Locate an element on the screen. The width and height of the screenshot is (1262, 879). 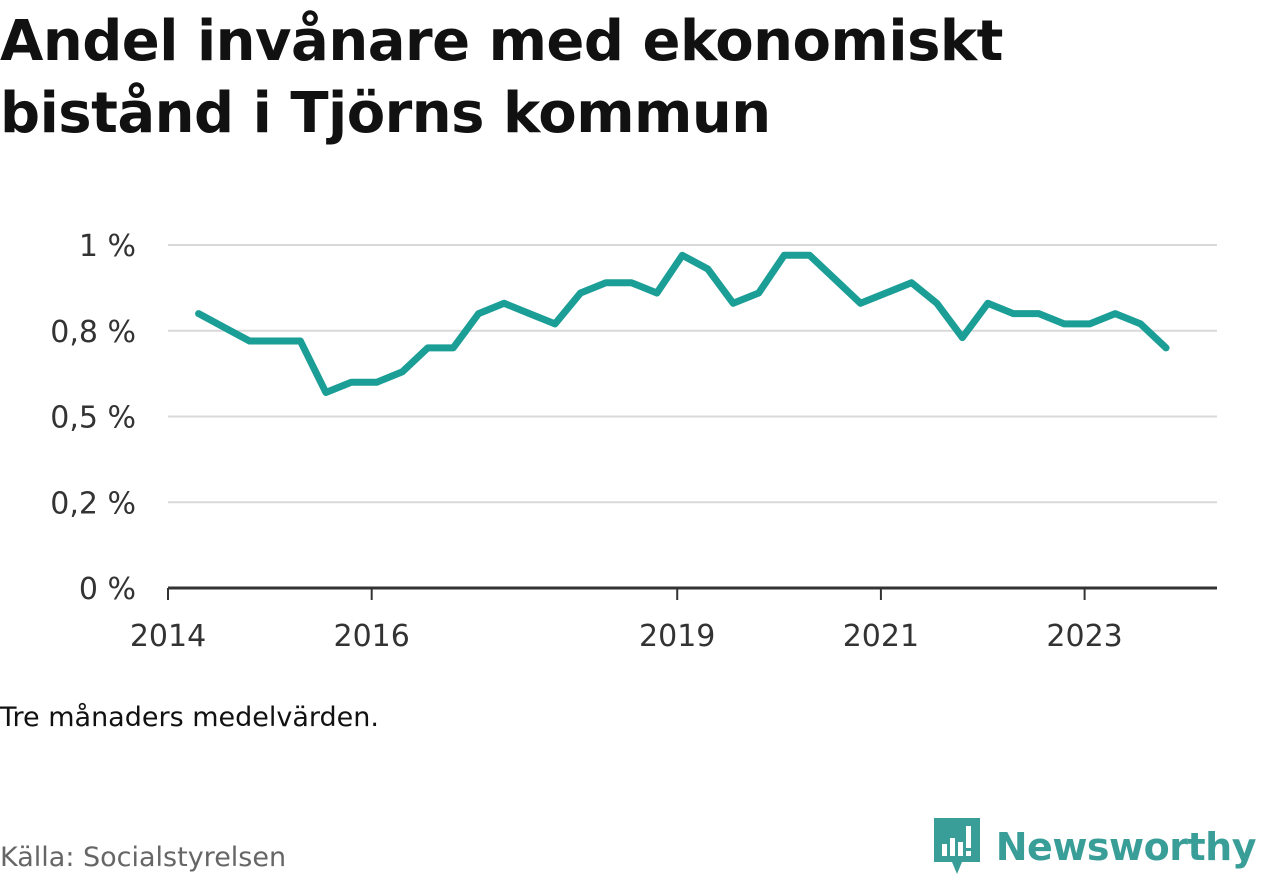
newsworthy-logo-icon is located at coordinates (956, 846).